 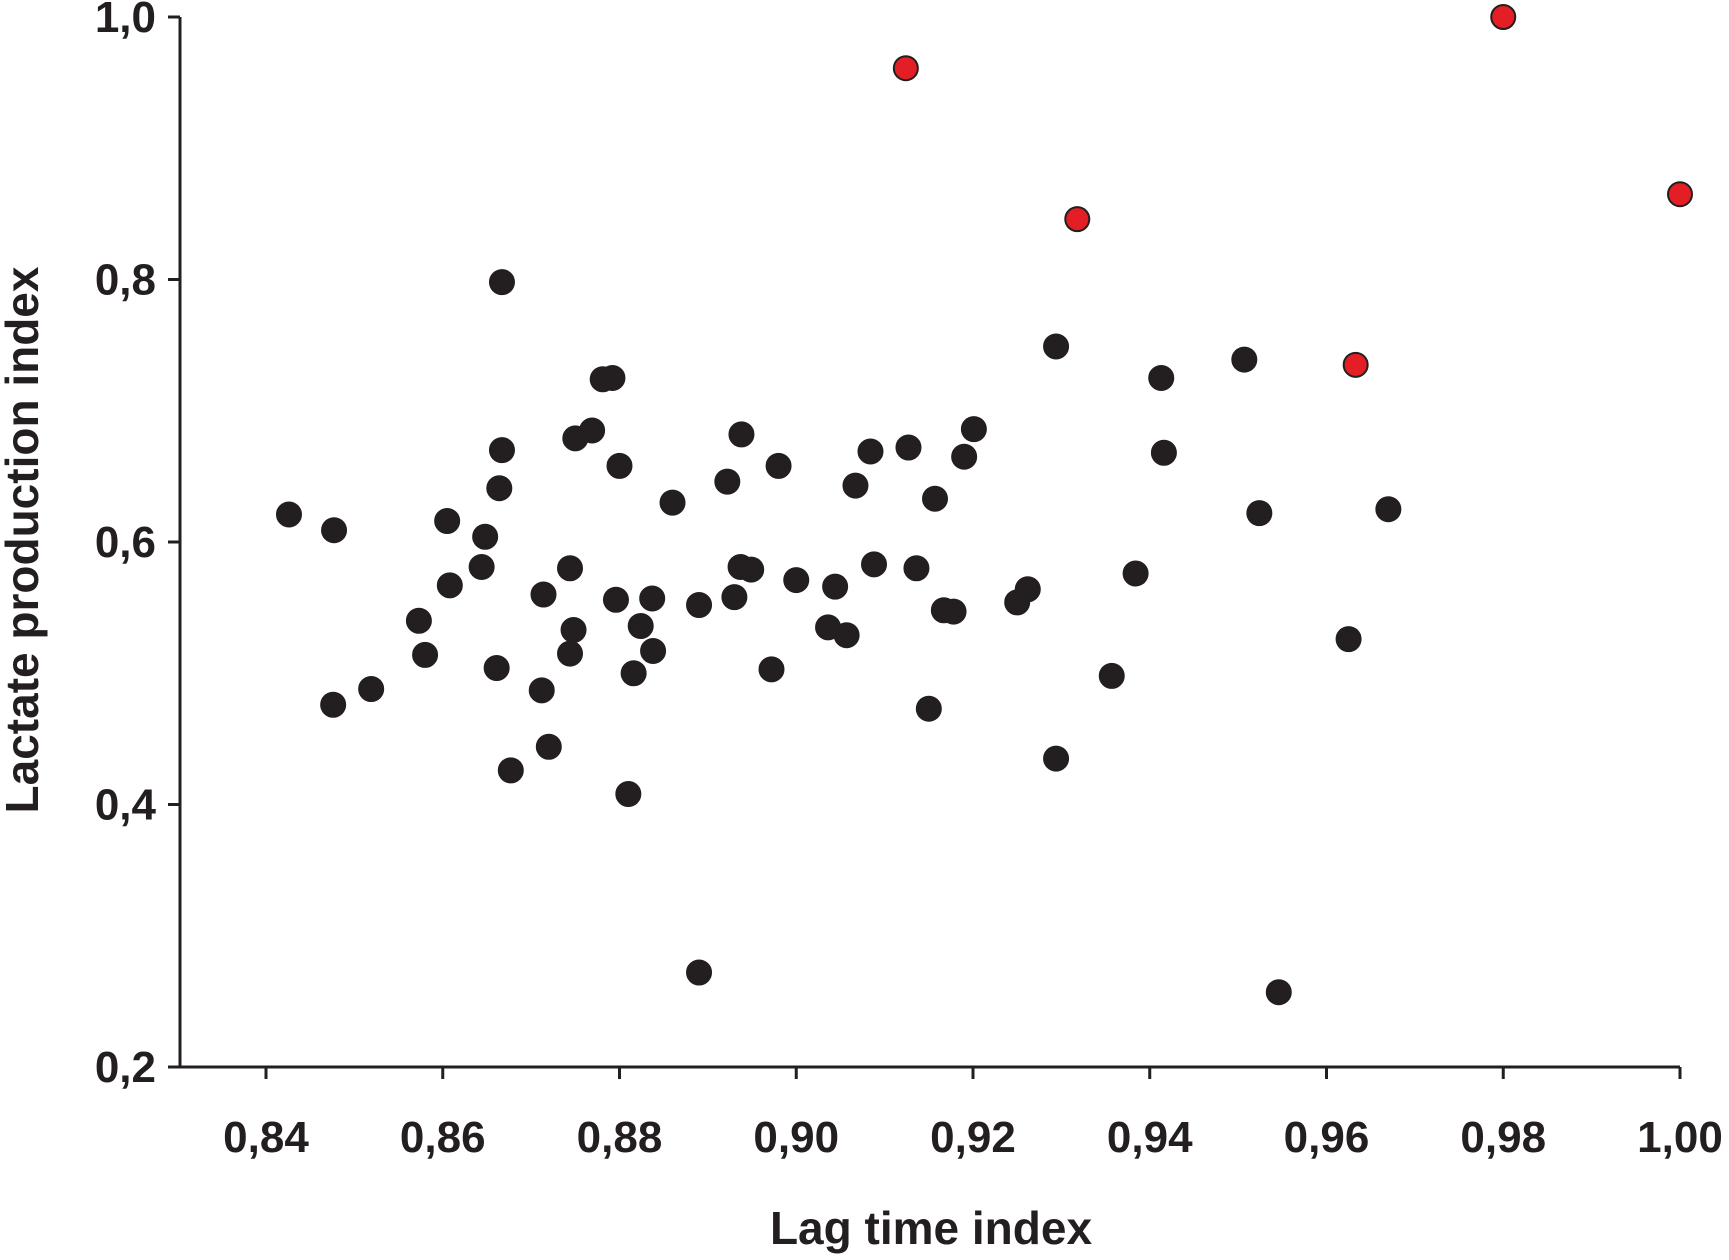 What do you see at coordinates (796, 1137) in the screenshot?
I see `x-tick-label: 0,90` at bounding box center [796, 1137].